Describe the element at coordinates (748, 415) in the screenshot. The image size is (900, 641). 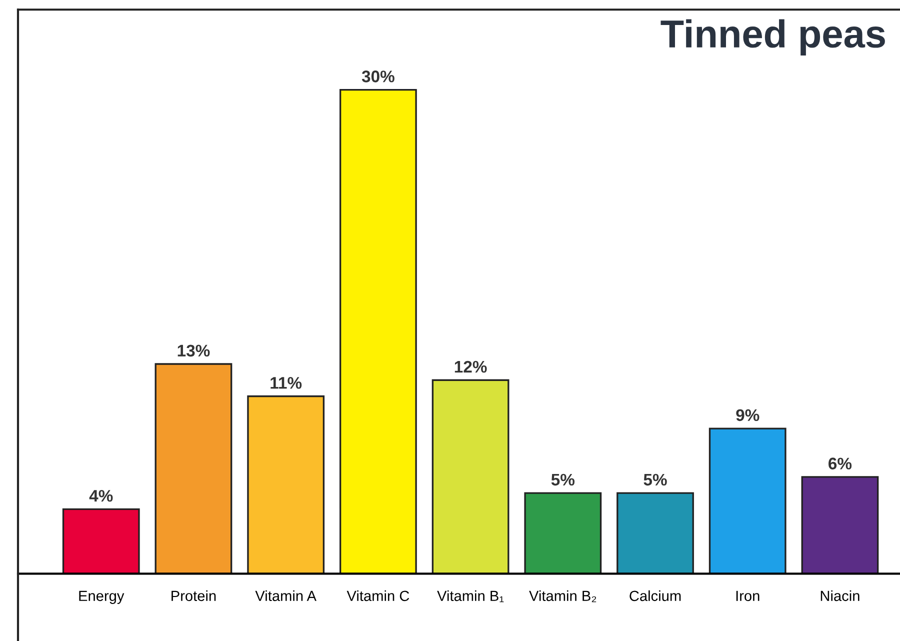
I see `data-label: 9%` at that location.